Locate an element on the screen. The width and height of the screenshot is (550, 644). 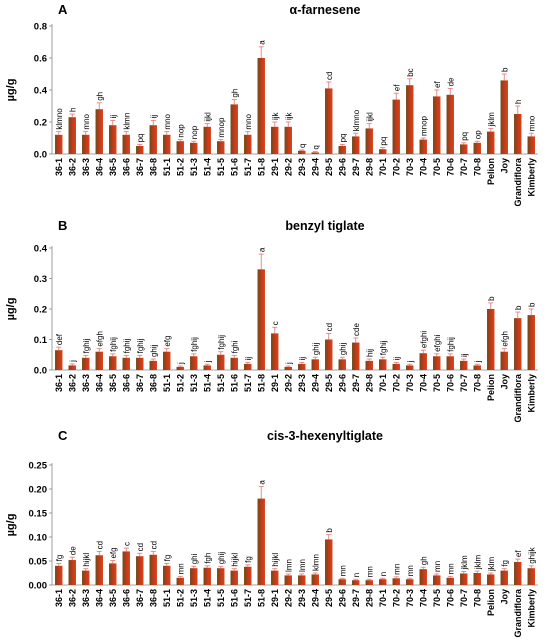
significance-letter: q is located at coordinates (302, 146).